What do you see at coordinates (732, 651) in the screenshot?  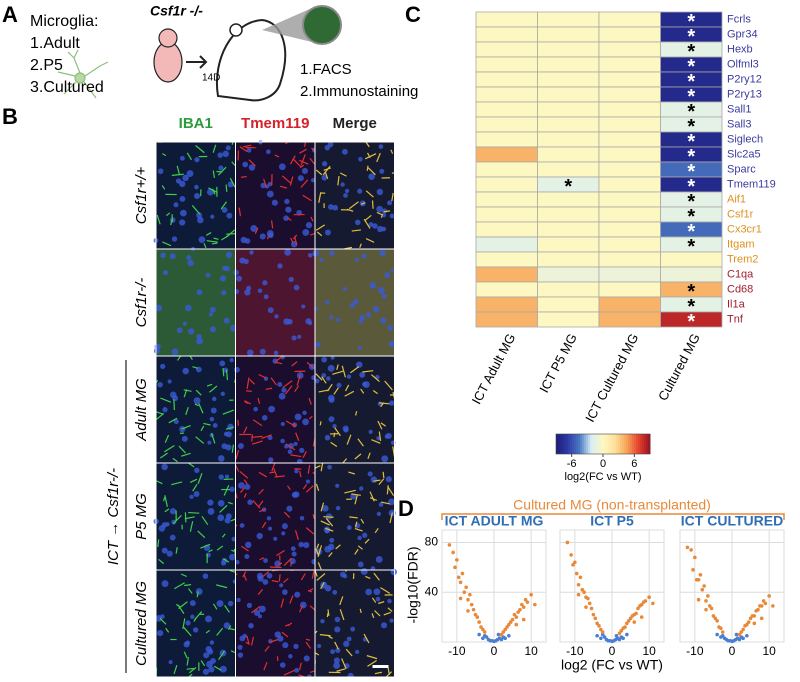 I see `x-tick-label: 0` at bounding box center [732, 651].